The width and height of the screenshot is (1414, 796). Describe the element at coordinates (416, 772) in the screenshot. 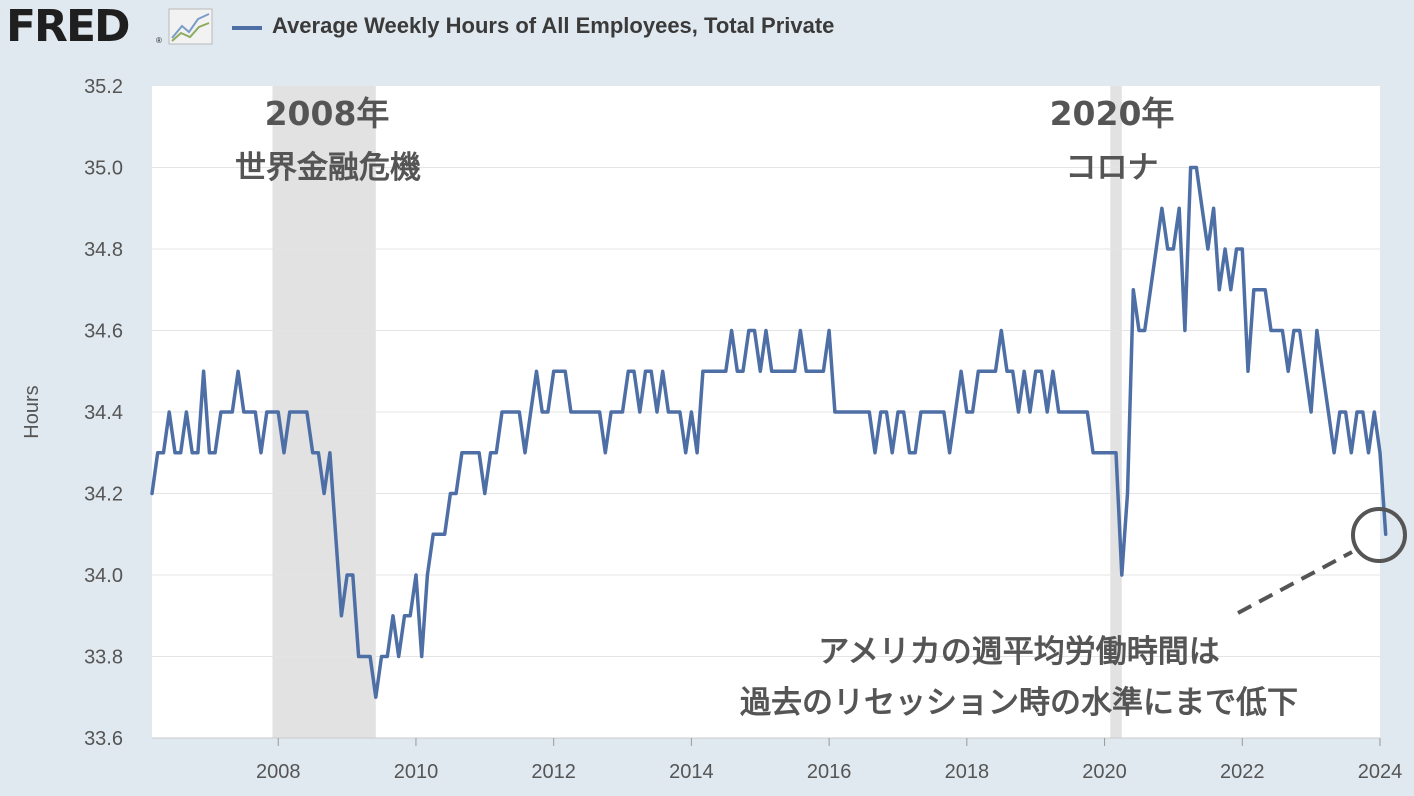

I see `x-tick-label: 2010` at that location.